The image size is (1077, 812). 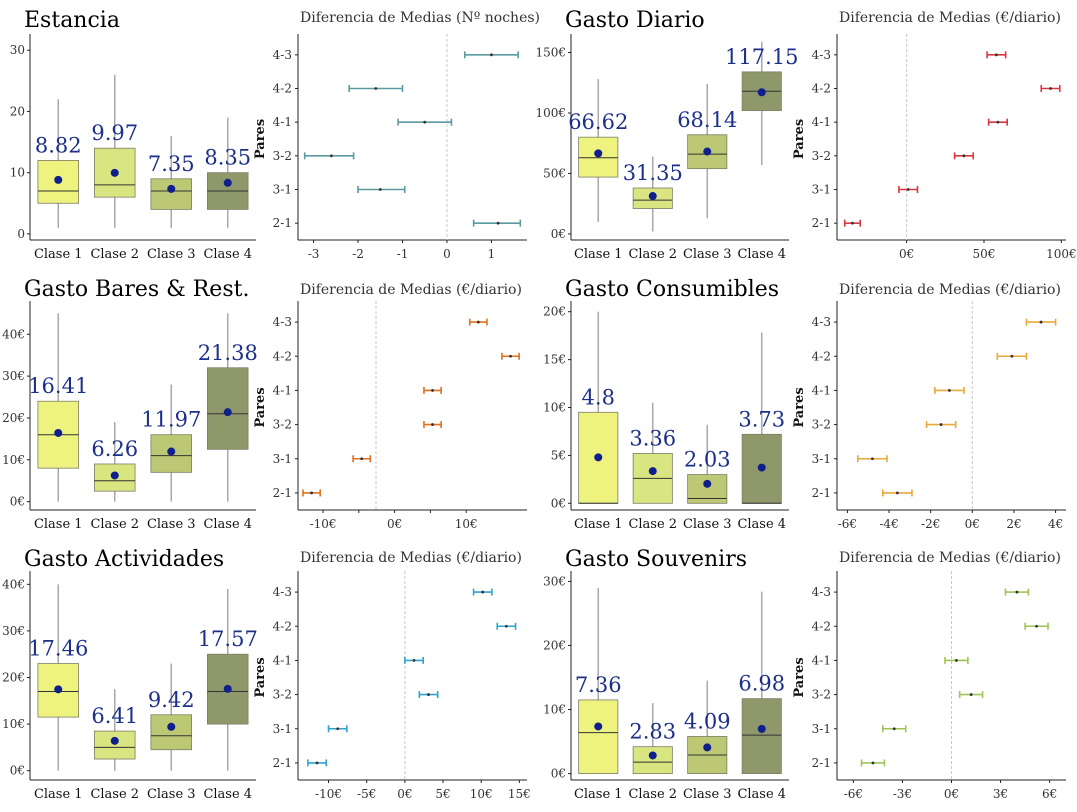 What do you see at coordinates (598, 122) in the screenshot?
I see `mean-label: 66.62` at bounding box center [598, 122].